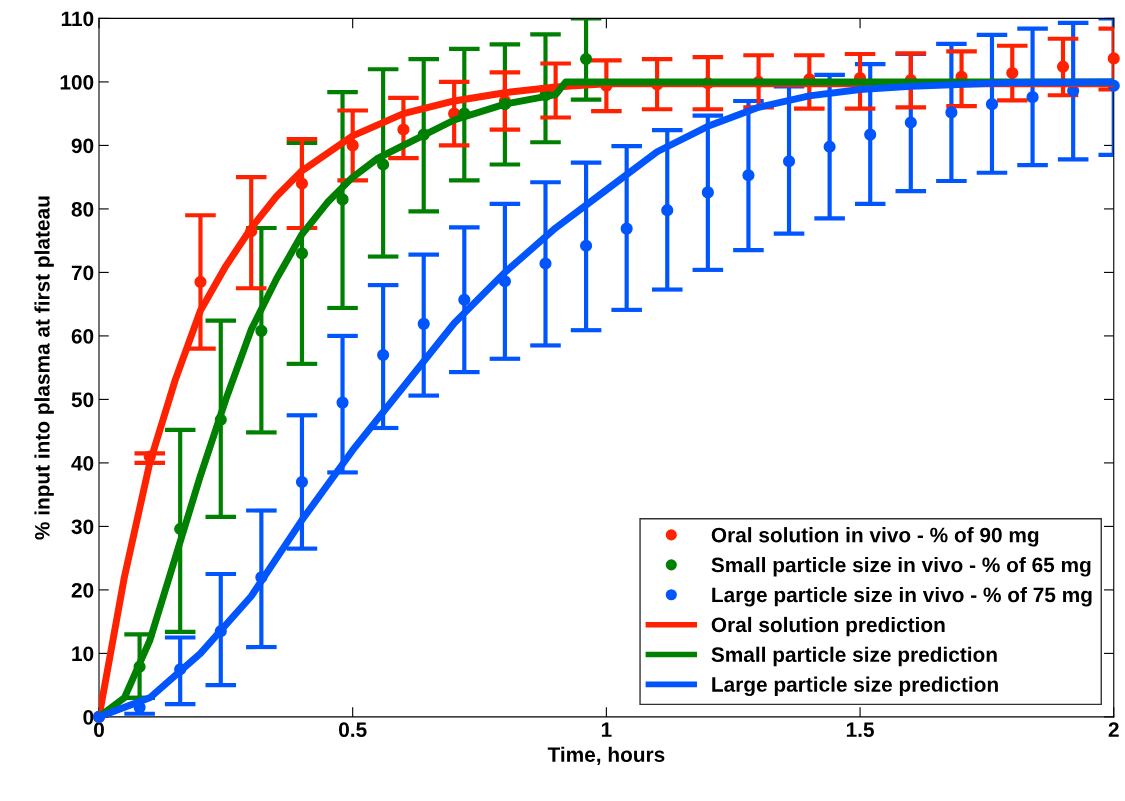 This screenshot has width=1125, height=801. Describe the element at coordinates (82, 400) in the screenshot. I see `y-tick-label: 50` at that location.